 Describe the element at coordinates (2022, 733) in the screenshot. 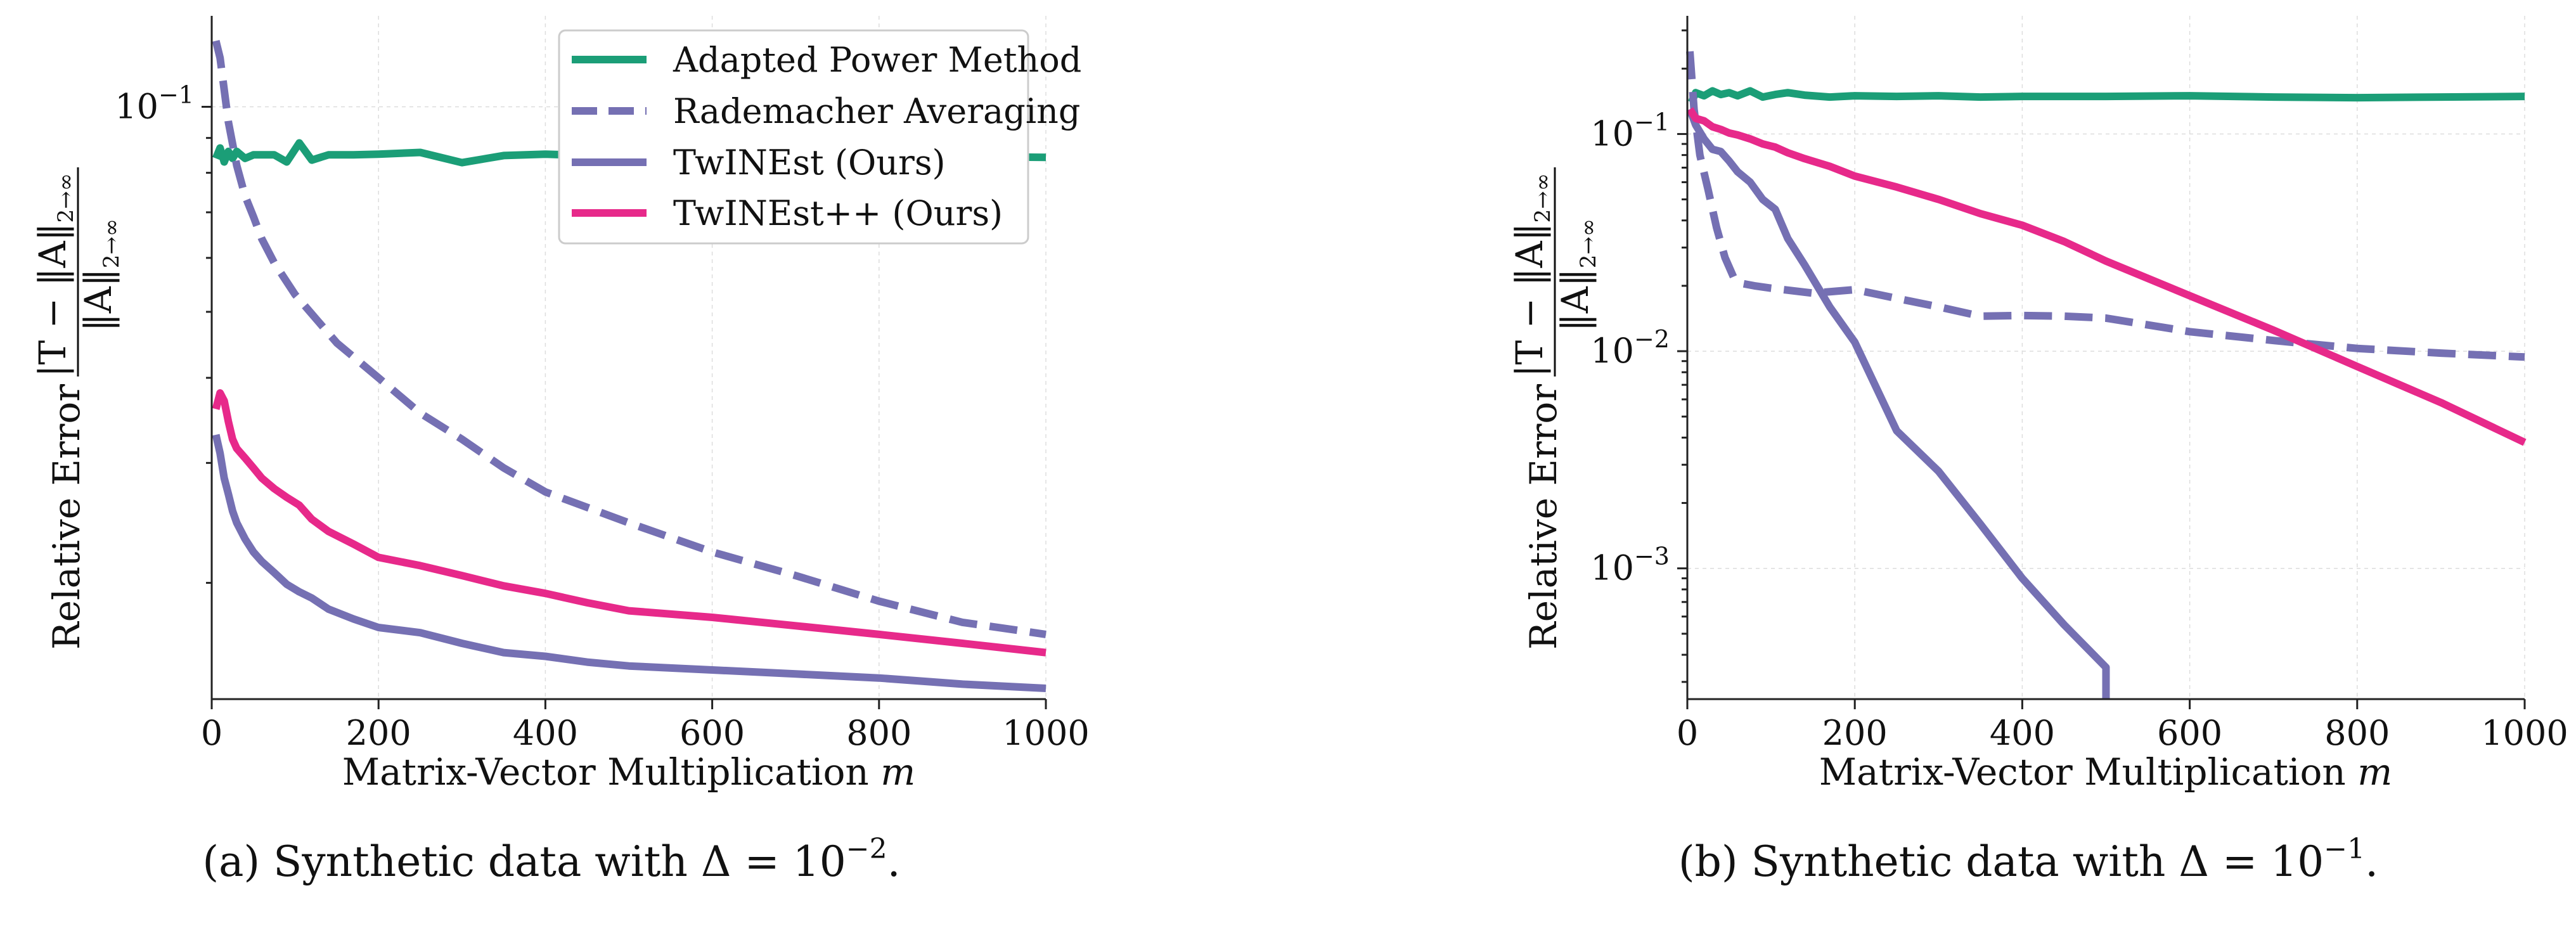

I see `panel-b-x-tick-label: 400` at that location.